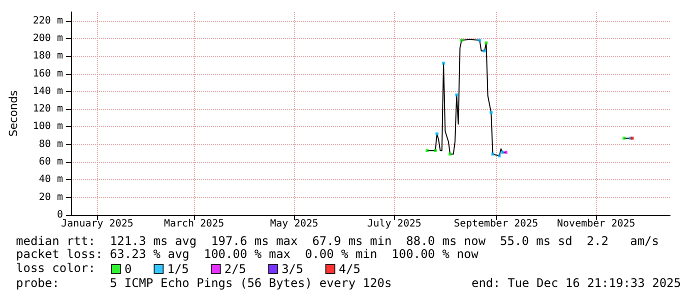 The image size is (697, 297). What do you see at coordinates (178, 269) in the screenshot?
I see `legend-label: 1/5` at bounding box center [178, 269].